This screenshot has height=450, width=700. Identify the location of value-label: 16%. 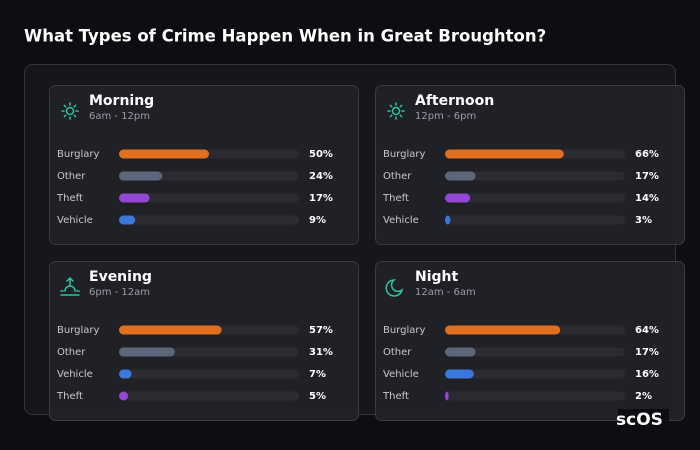
(647, 374).